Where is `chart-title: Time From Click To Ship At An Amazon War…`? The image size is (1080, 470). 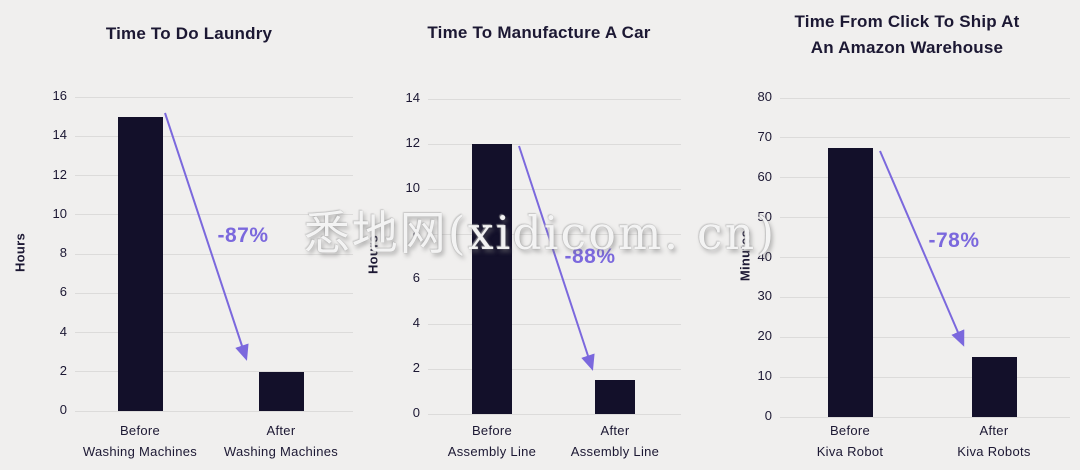
chart-title: Time From Click To Ship At An Amazon War… is located at coordinates (907, 34).